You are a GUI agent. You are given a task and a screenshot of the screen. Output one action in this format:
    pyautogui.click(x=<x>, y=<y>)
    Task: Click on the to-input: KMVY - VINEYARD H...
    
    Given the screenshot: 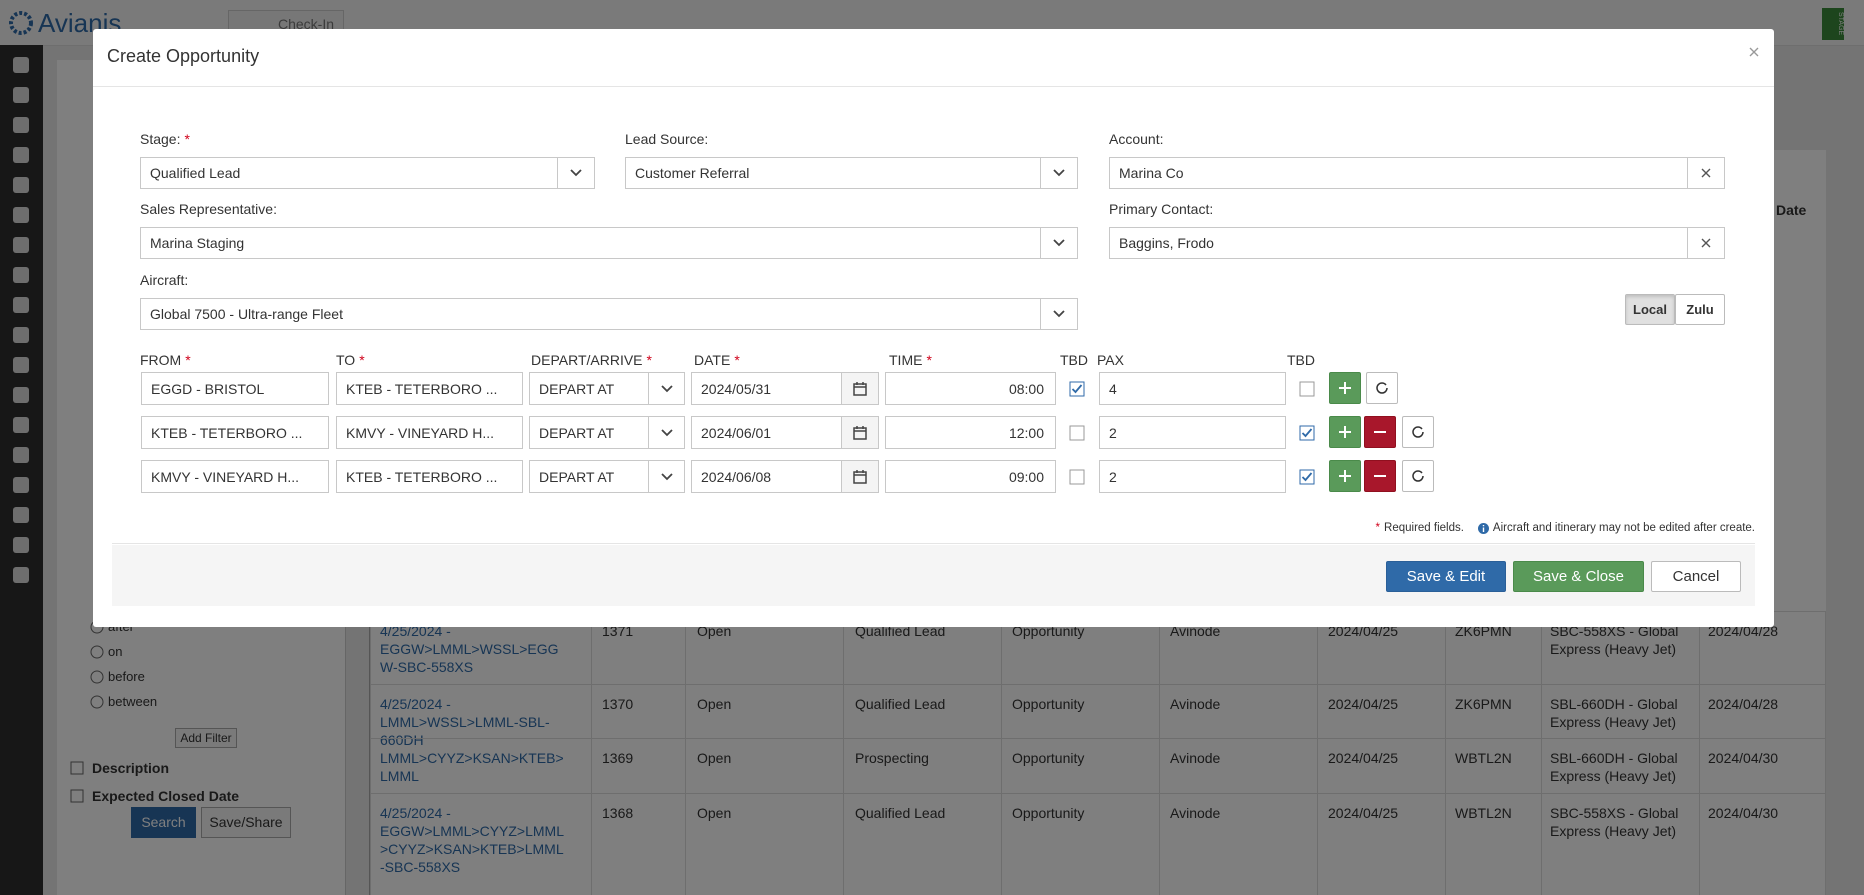 What is the action you would take?
    pyautogui.click(x=429, y=432)
    